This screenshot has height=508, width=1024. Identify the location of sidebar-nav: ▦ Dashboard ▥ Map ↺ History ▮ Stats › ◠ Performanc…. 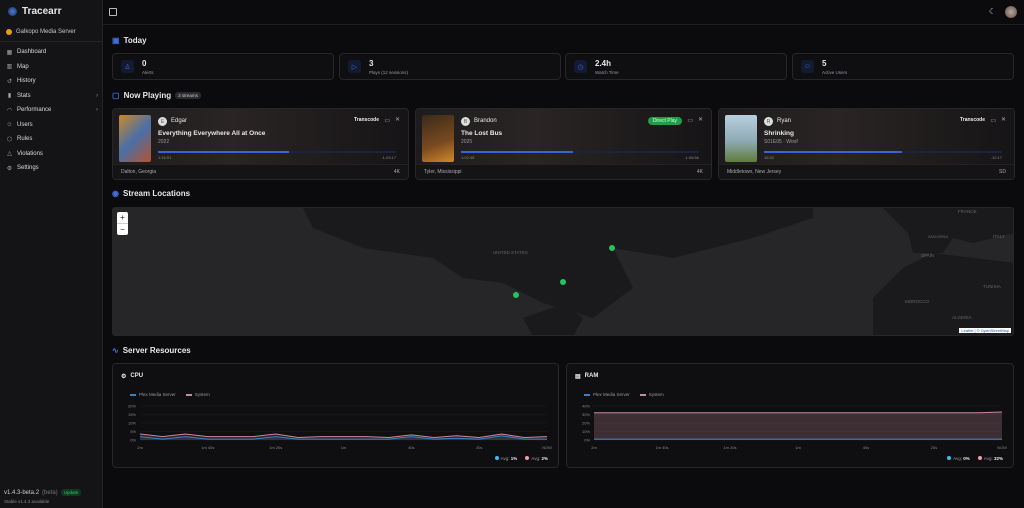
(52, 110).